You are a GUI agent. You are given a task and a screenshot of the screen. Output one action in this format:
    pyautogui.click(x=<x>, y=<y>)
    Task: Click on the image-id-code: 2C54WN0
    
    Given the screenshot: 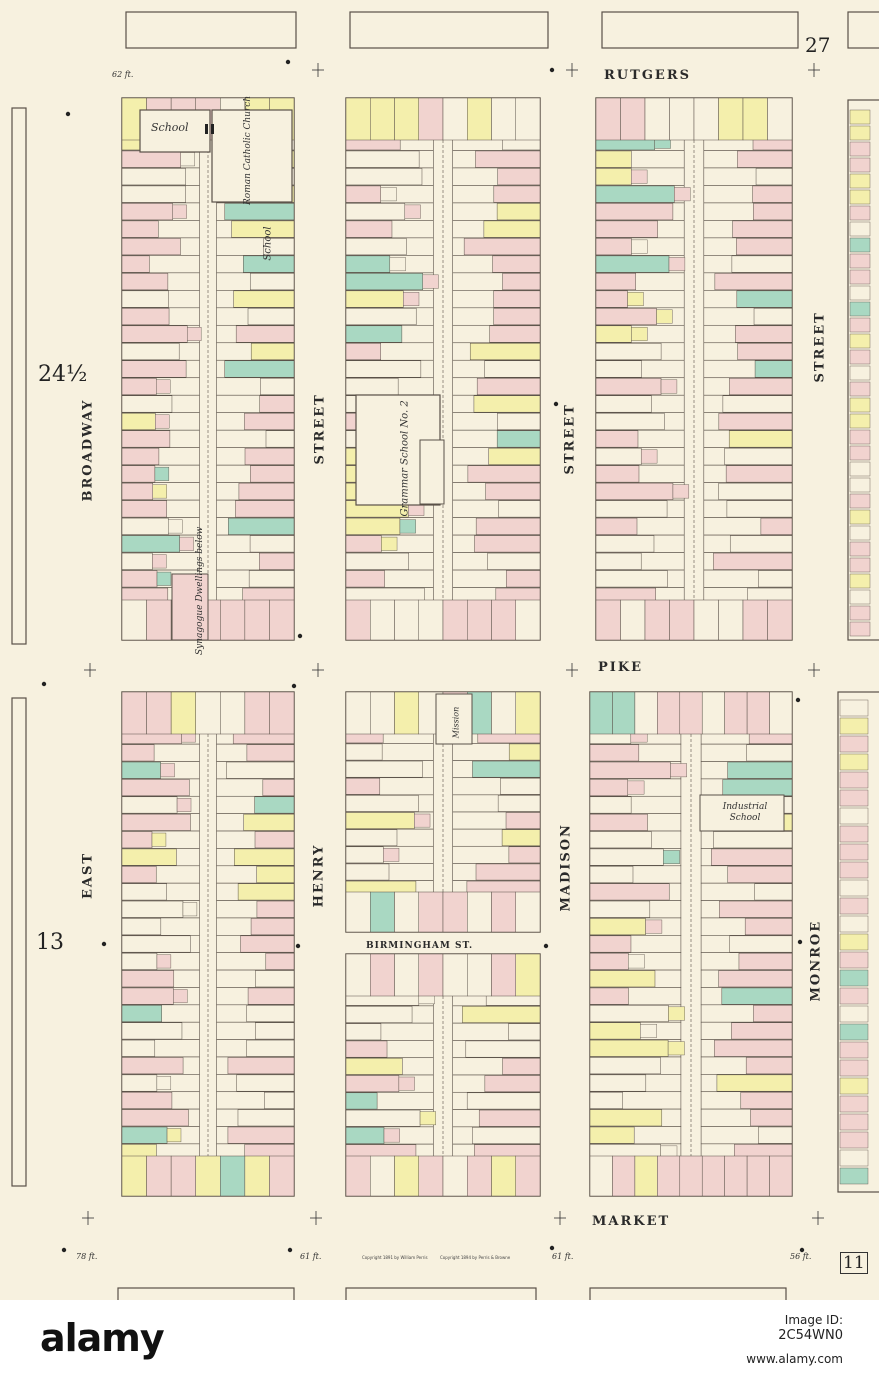 What is the action you would take?
    pyautogui.click(x=810, y=1335)
    